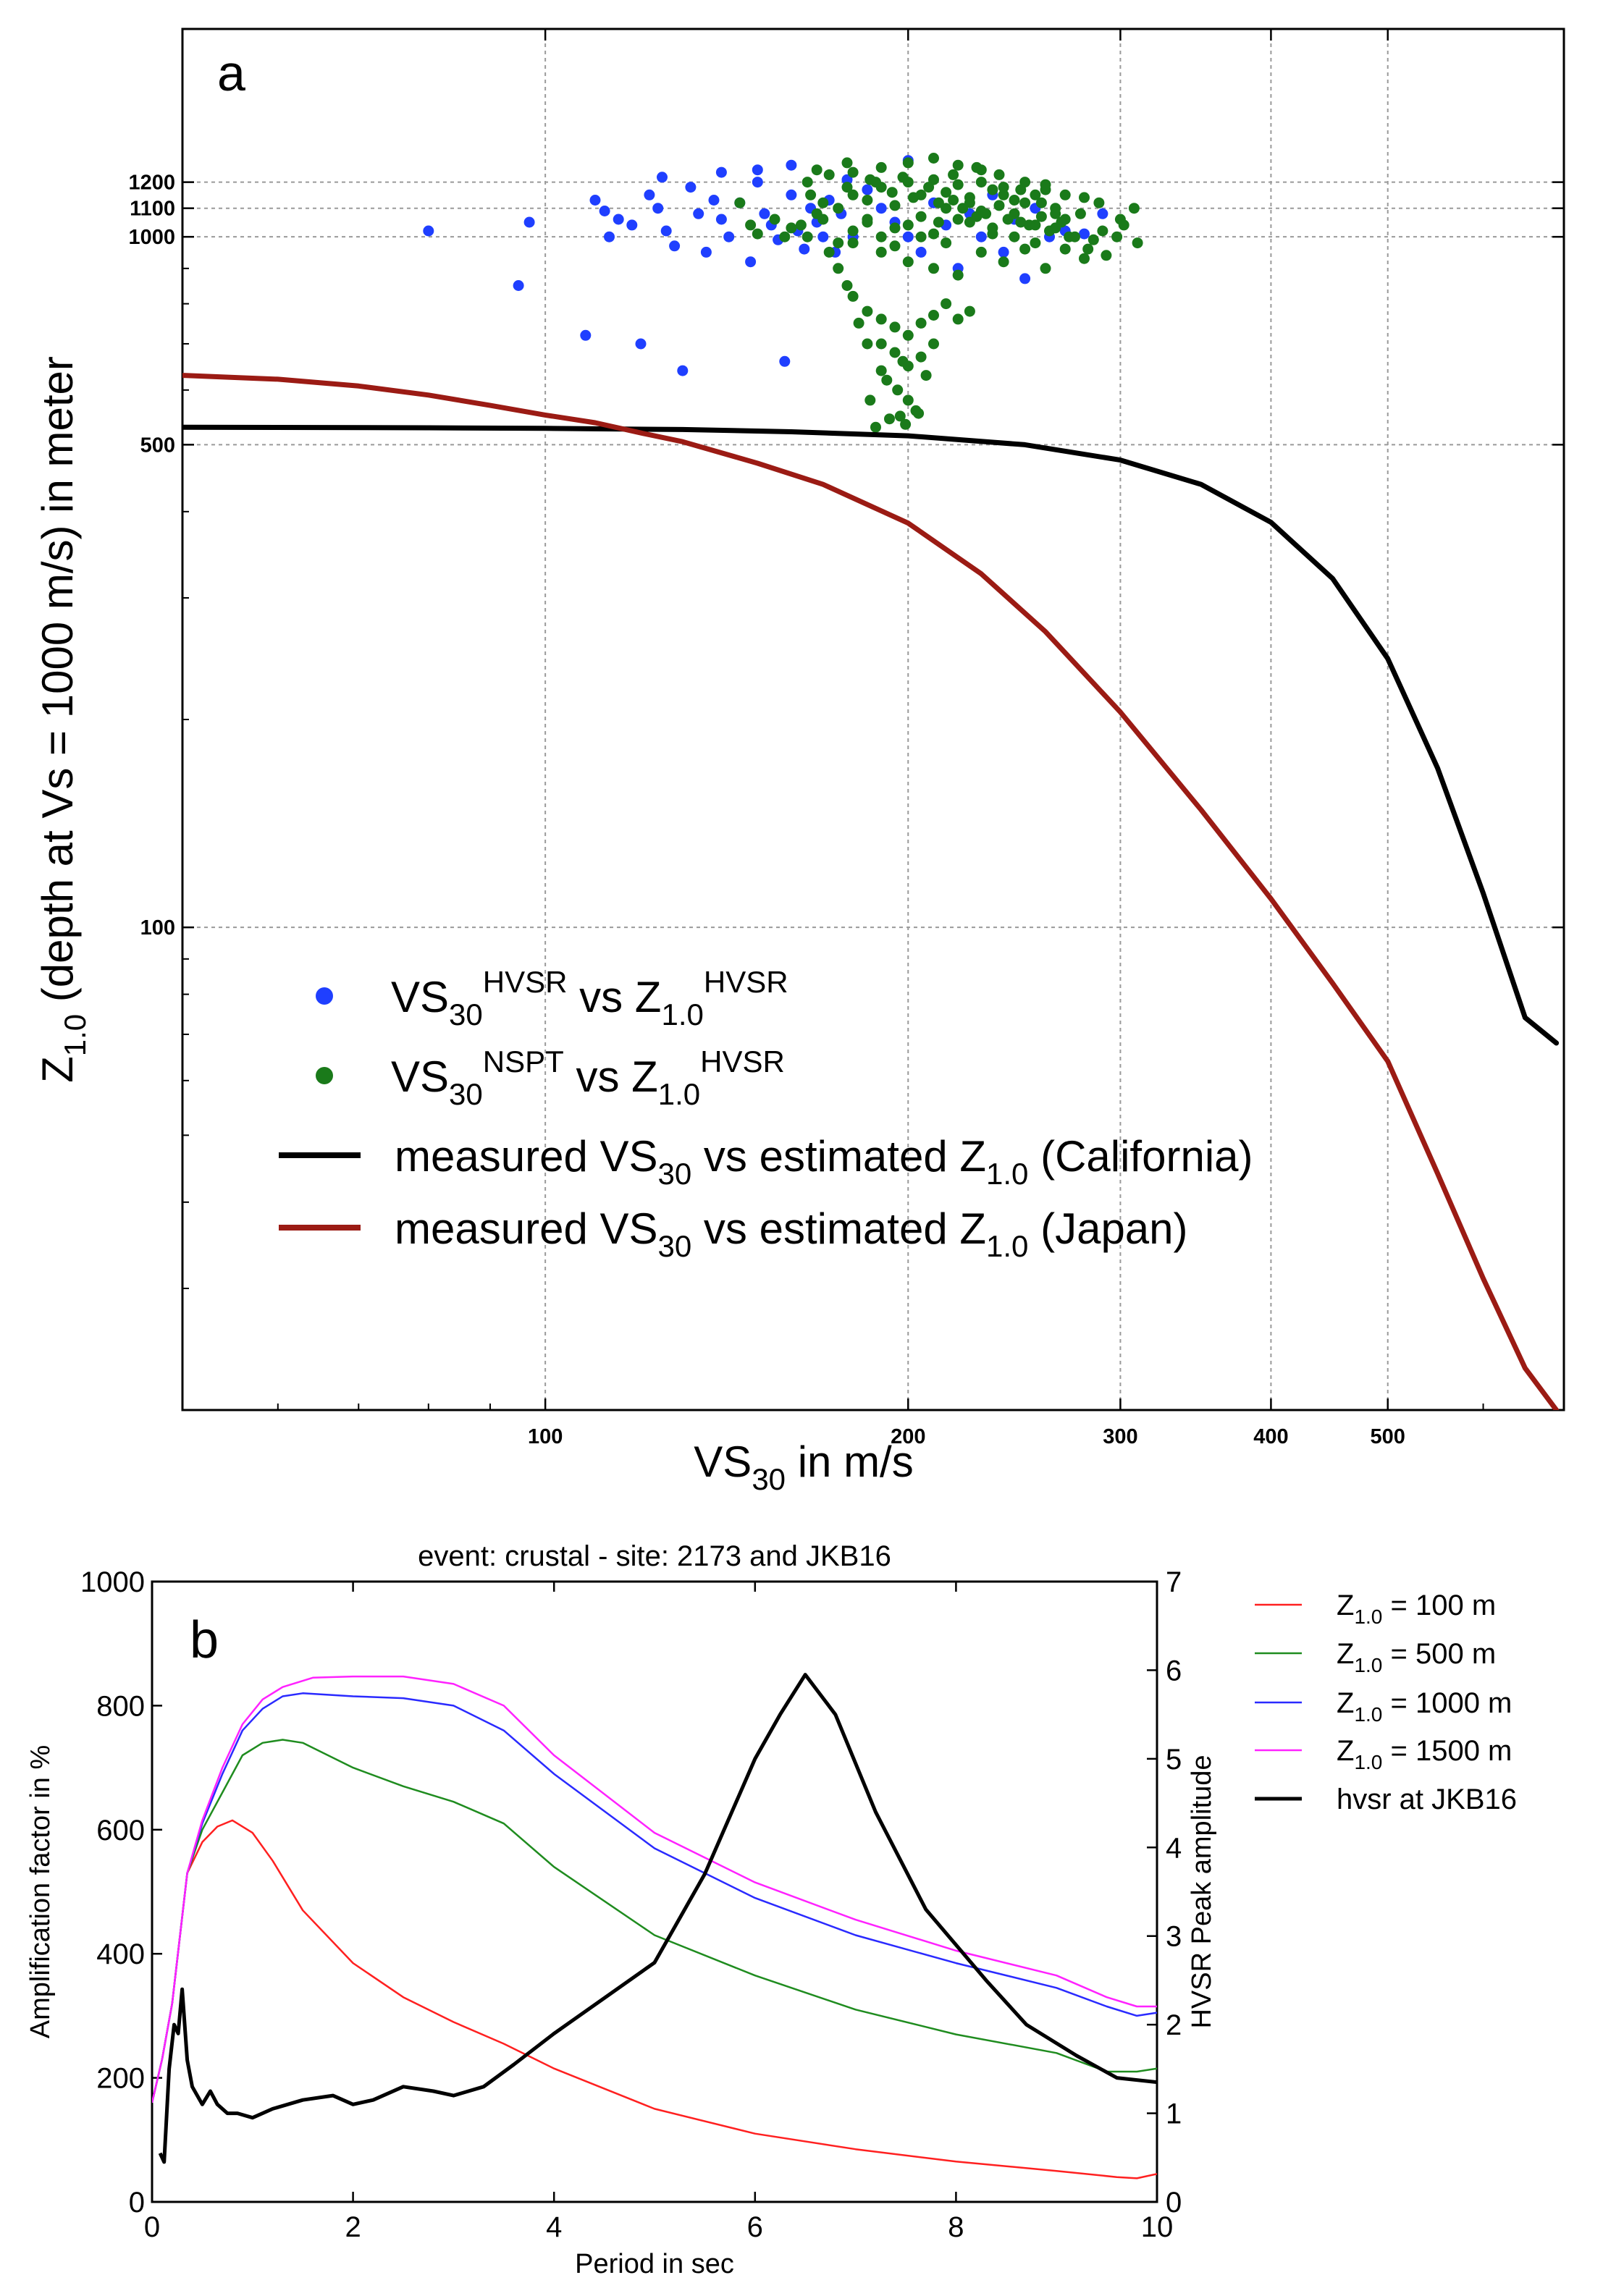  I want to click on y-tick-label-b: 400, so click(120, 1954).